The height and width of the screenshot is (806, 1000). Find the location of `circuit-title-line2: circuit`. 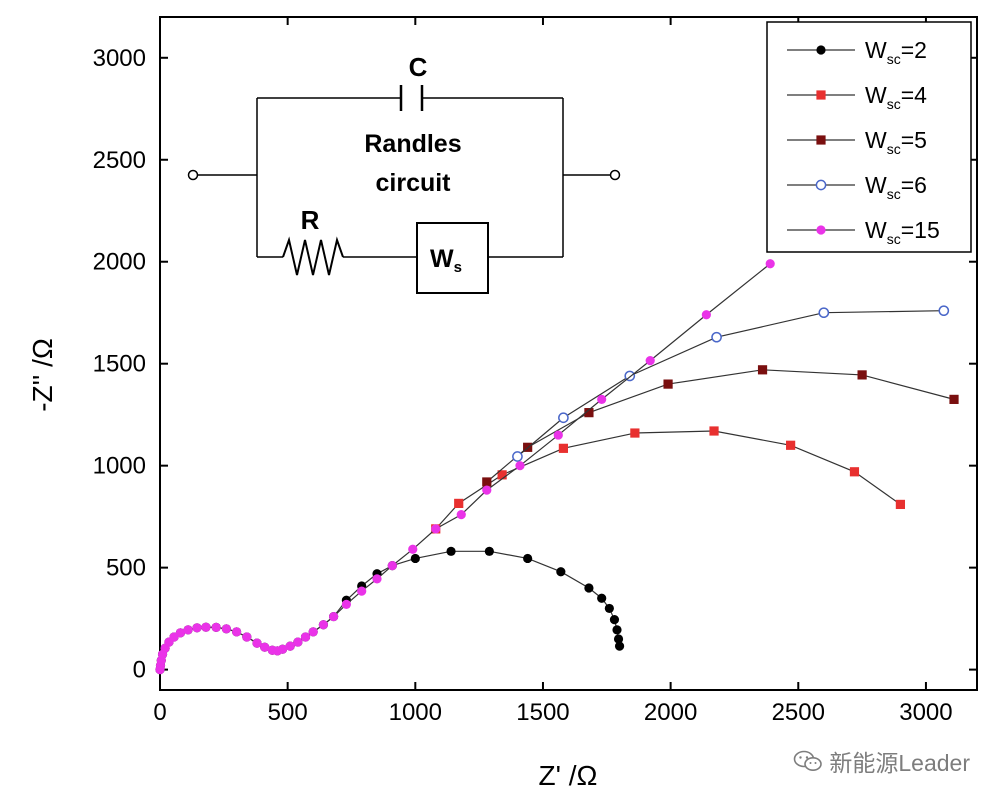

circuit-title-line2: circuit is located at coordinates (413, 183).